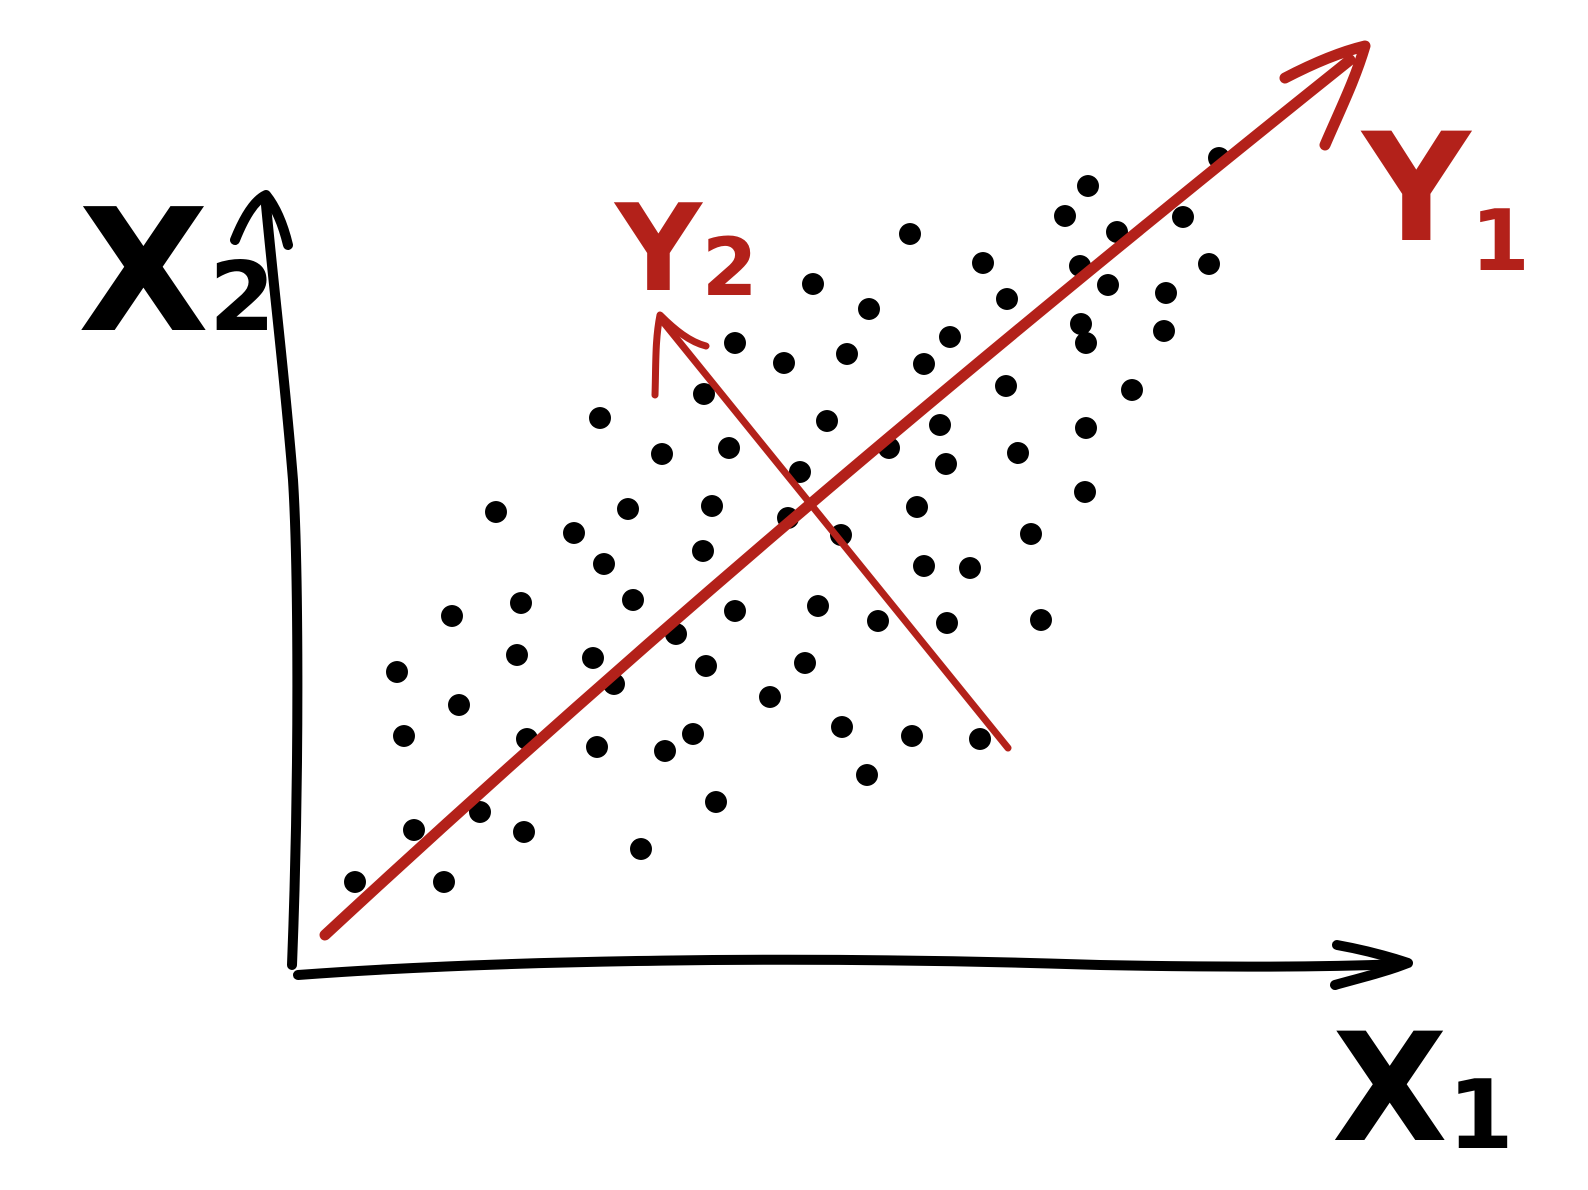 The width and height of the screenshot is (1588, 1190). I want to click on y2-arrowhead-icon, so click(680, 355).